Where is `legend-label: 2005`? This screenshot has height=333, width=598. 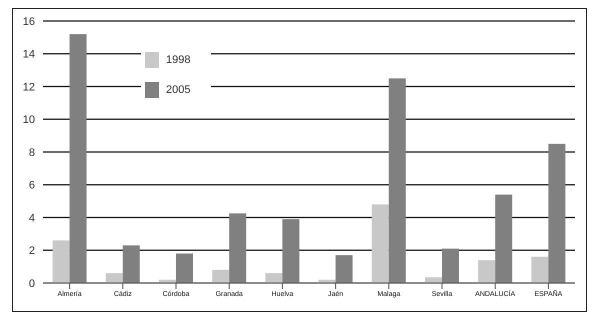 legend-label: 2005 is located at coordinates (178, 90).